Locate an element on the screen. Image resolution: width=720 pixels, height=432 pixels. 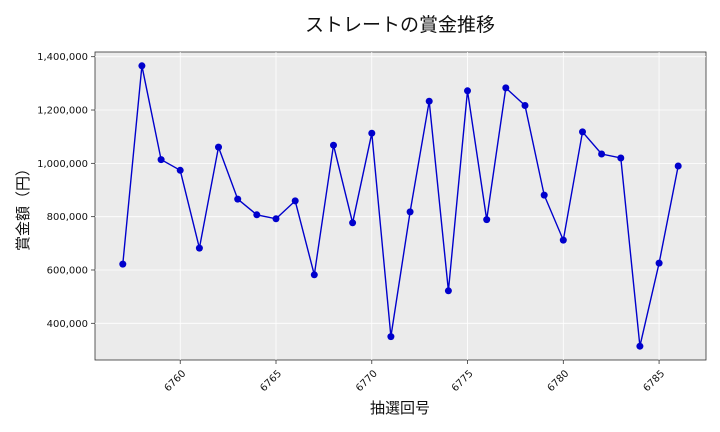
y-tick-label: 800,000 is located at coordinates (67, 217).